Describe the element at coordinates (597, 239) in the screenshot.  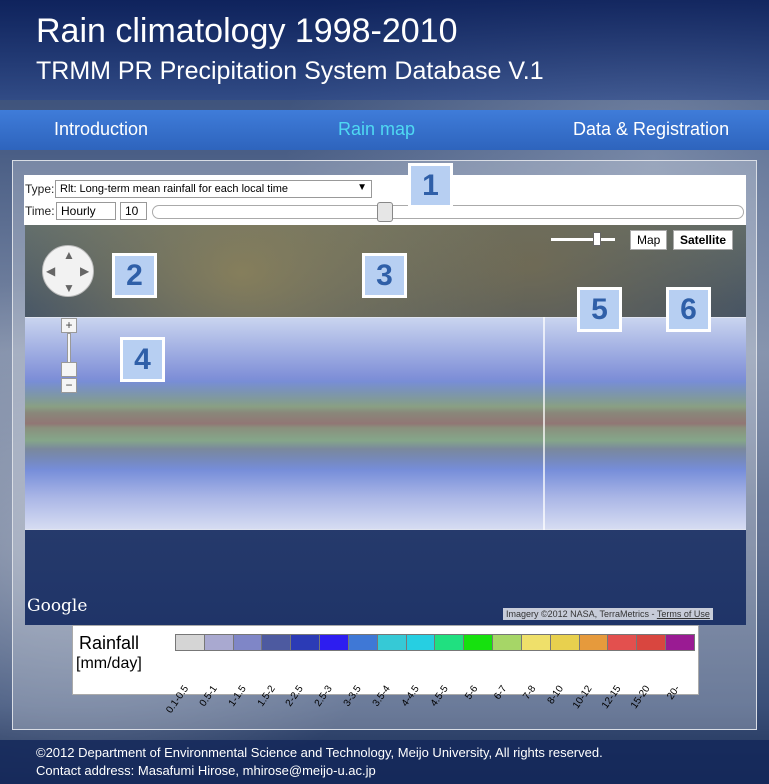
I see `opacity-slider-thumb` at that location.